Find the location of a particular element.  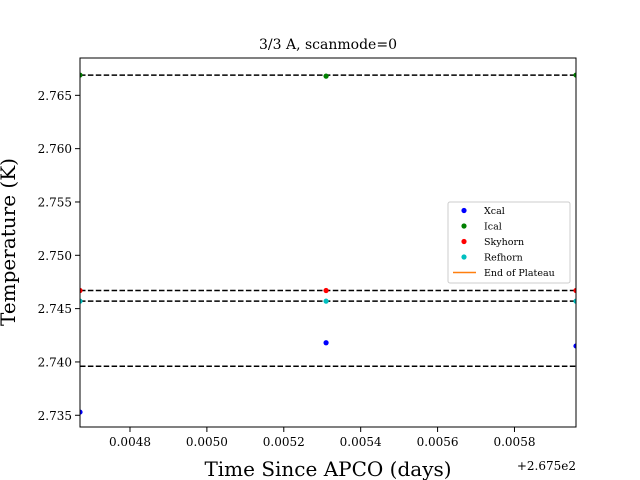

legend-label-end-of-plateau: End of Plateau is located at coordinates (519, 273).